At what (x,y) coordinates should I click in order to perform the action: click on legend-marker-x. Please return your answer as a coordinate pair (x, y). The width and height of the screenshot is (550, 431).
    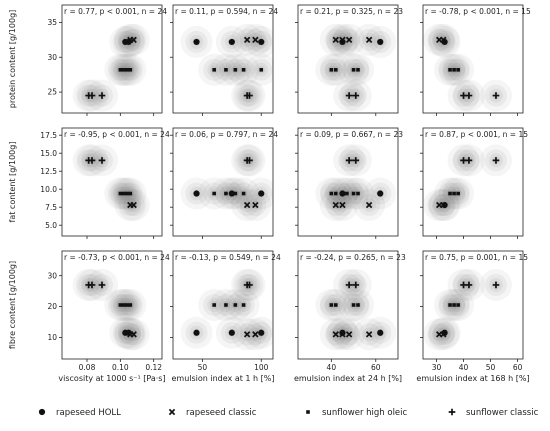
    Looking at the image, I should click on (172, 412).